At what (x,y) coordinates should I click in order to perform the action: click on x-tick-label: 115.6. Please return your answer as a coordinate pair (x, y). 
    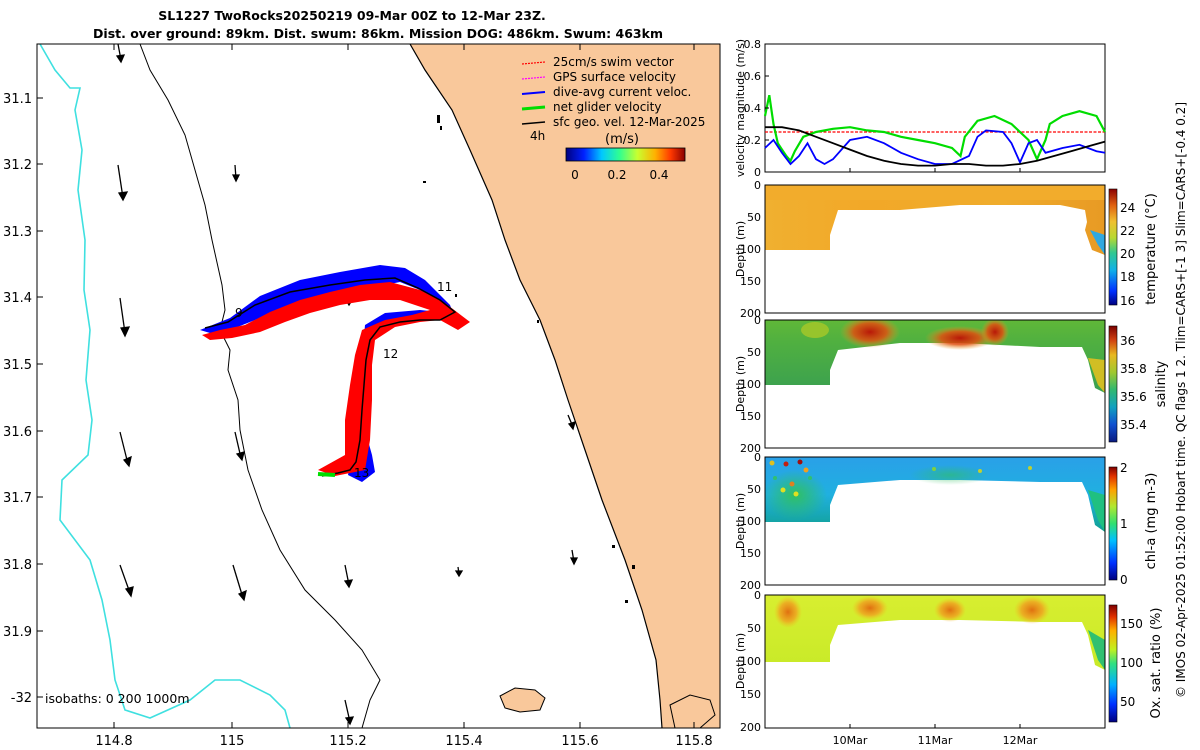
    Looking at the image, I should click on (579, 741).